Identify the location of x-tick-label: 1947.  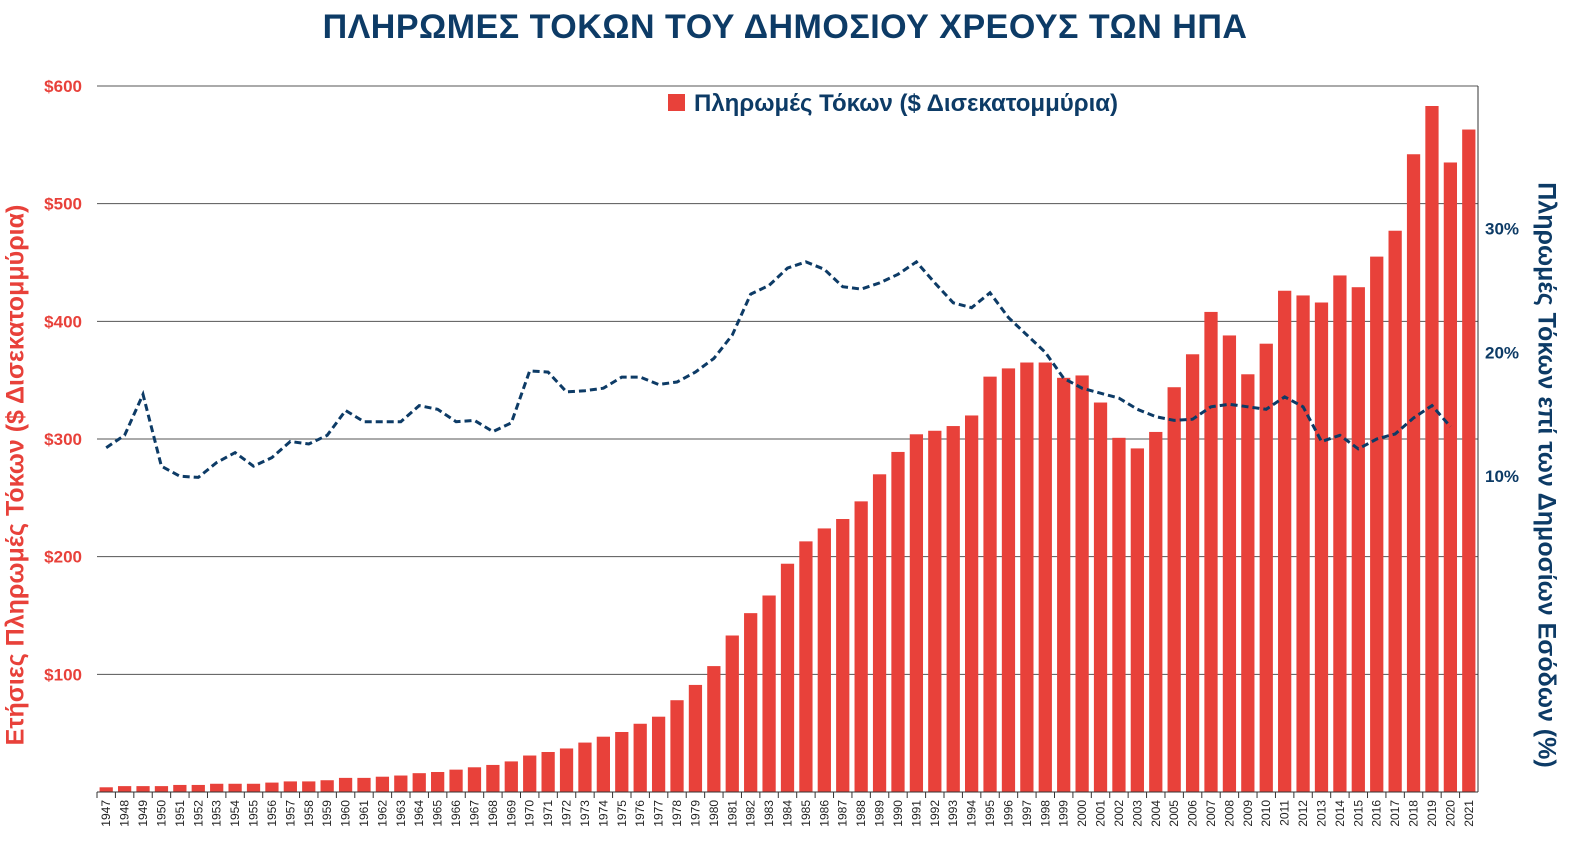
(106, 813).